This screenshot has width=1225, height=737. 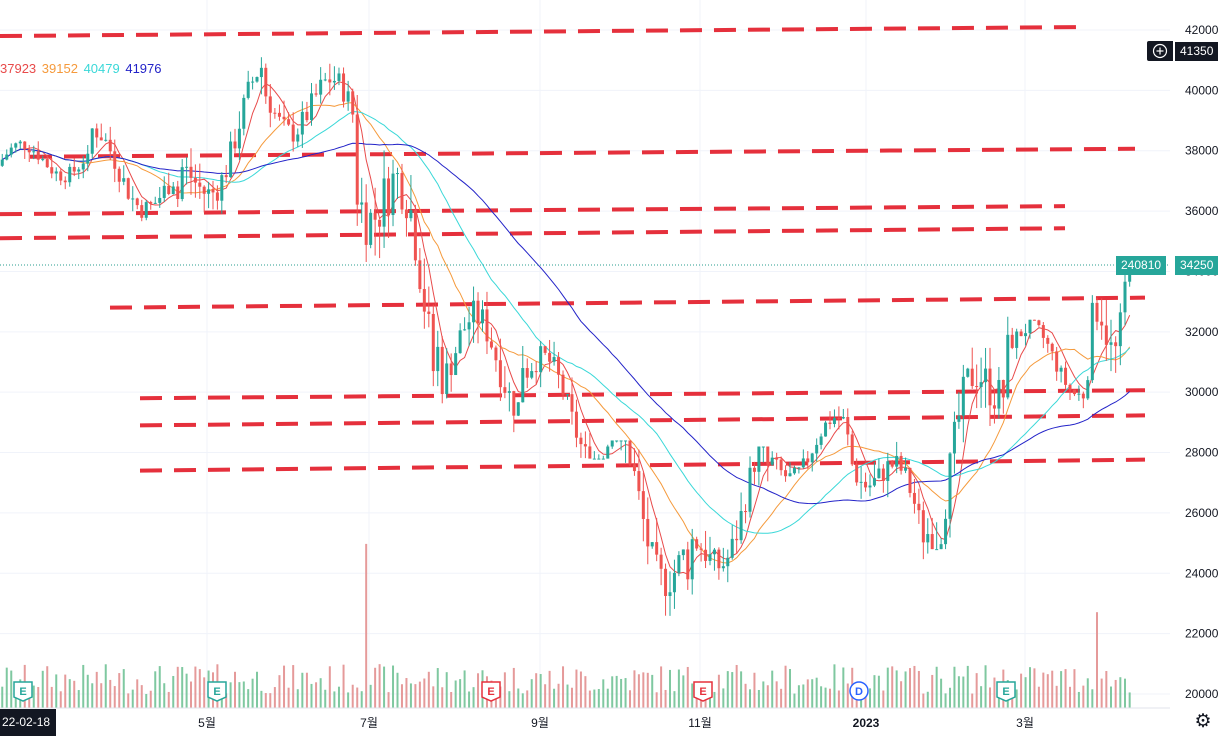 I want to click on time-axis, so click(x=612, y=722).